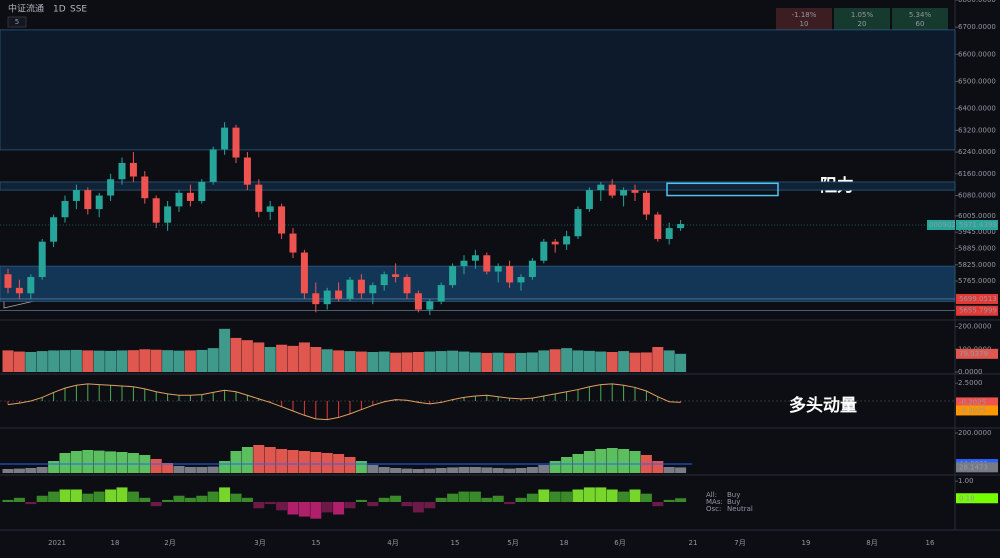 This screenshot has height=558, width=1000. Describe the element at coordinates (722, 189) in the screenshot. I see `resistance-box` at that location.